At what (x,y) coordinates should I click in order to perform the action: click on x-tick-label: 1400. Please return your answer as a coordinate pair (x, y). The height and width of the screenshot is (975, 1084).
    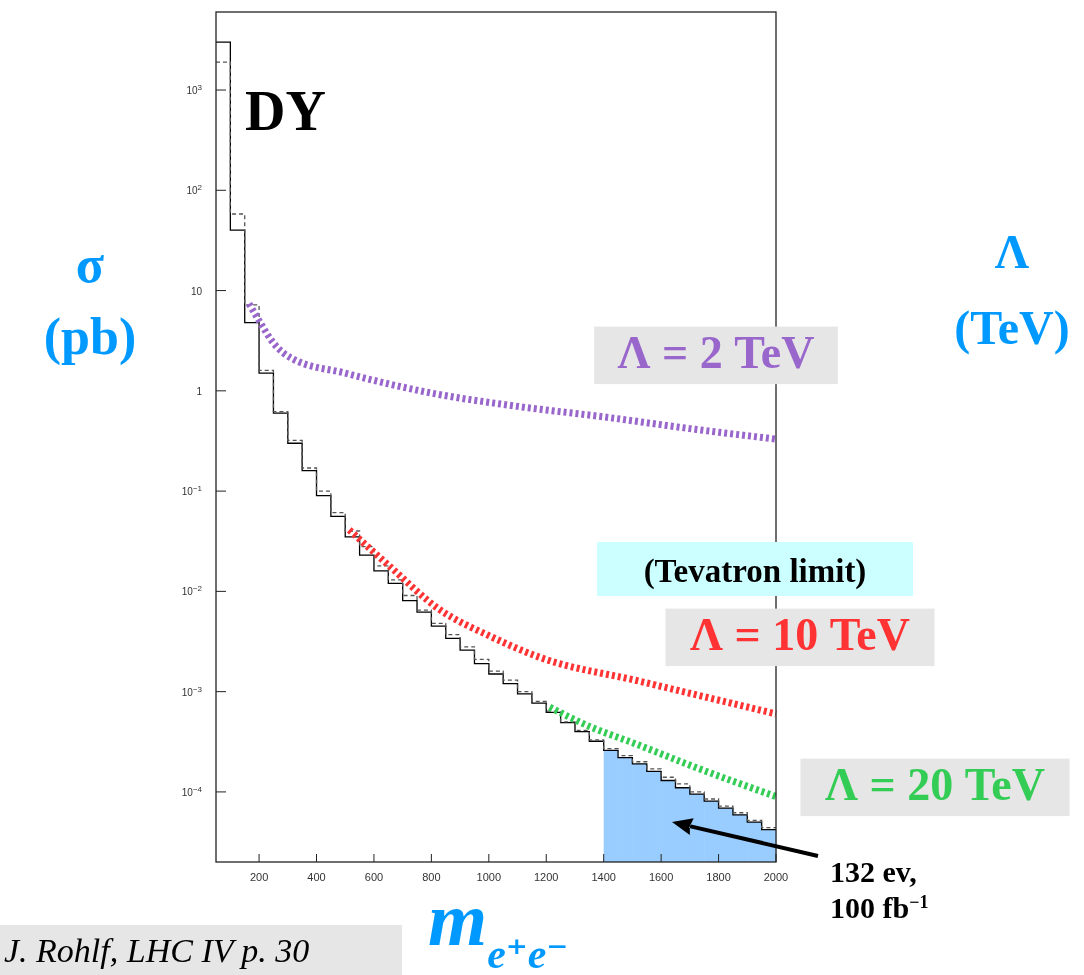
    Looking at the image, I should click on (603, 877).